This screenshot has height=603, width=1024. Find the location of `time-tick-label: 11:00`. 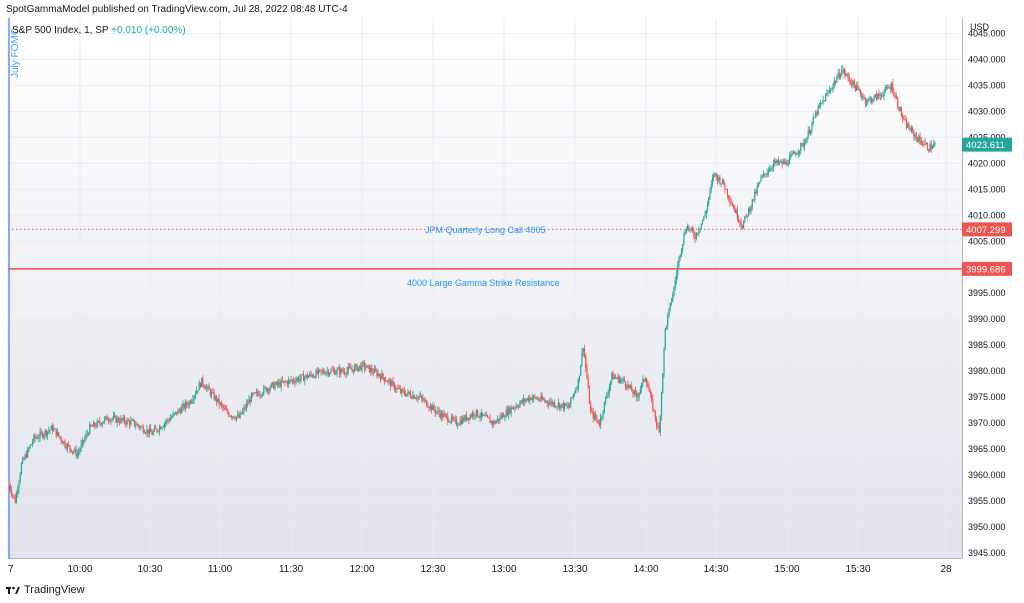

time-tick-label: 11:00 is located at coordinates (220, 569).